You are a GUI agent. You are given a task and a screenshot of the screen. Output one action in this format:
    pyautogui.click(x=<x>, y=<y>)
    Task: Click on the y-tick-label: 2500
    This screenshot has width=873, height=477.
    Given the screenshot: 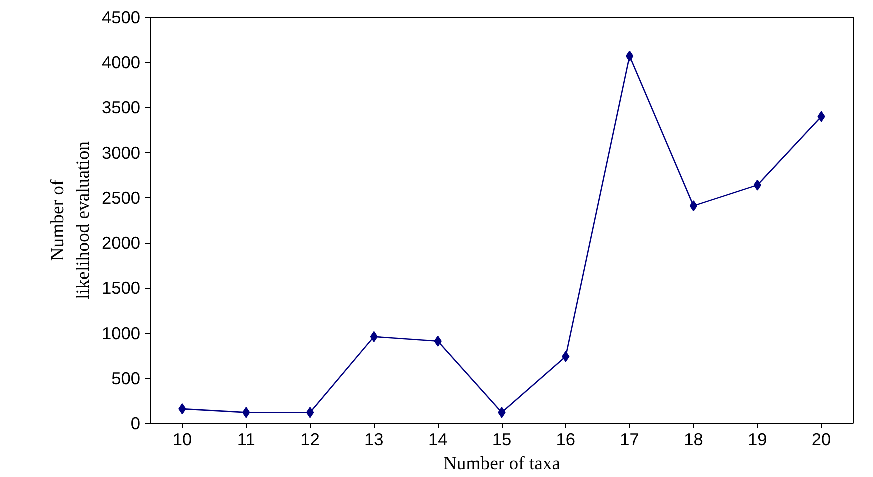 What is the action you would take?
    pyautogui.click(x=121, y=198)
    